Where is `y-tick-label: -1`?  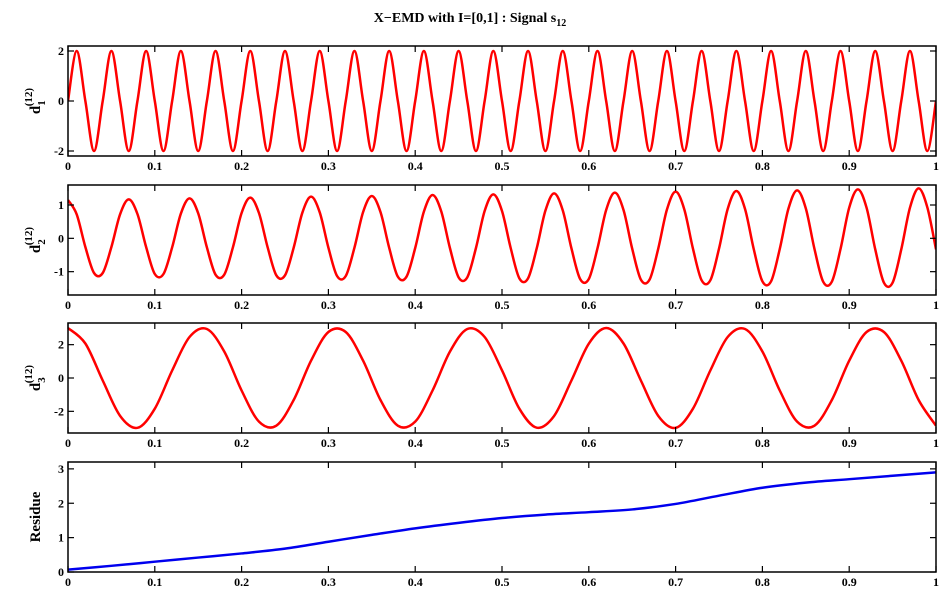
y-tick-label: -1 is located at coordinates (59, 272).